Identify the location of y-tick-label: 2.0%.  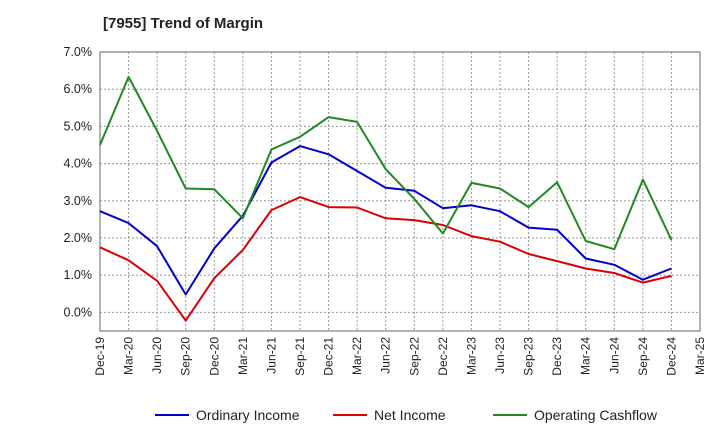
(78, 238).